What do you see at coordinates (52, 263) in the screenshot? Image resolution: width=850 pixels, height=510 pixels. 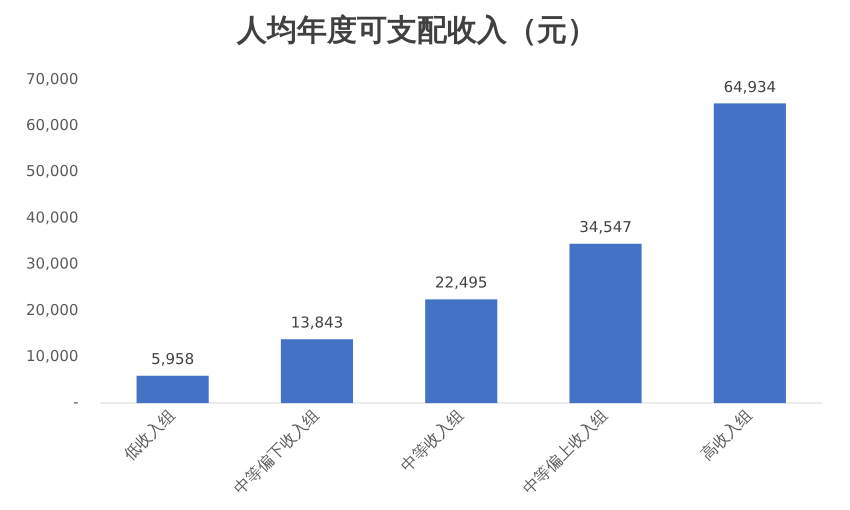 I see `y-tick-label: 30,000` at bounding box center [52, 263].